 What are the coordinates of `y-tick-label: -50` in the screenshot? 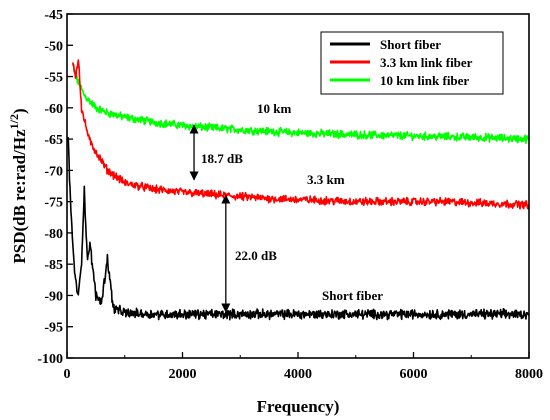 It's located at (53, 46).